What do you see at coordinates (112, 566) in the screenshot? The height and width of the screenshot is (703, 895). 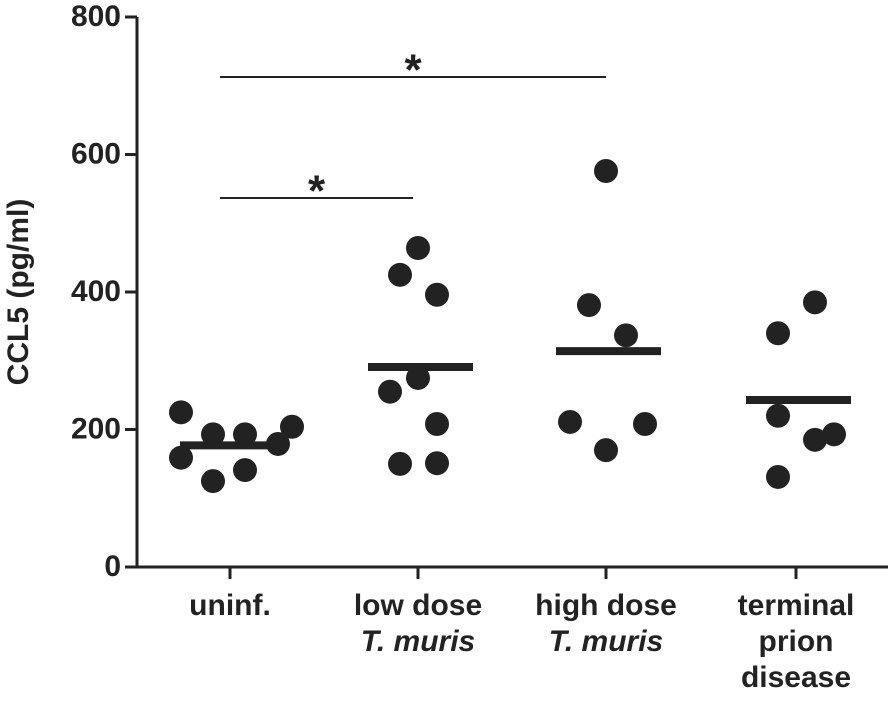 I see `y-tick-label: 0` at bounding box center [112, 566].